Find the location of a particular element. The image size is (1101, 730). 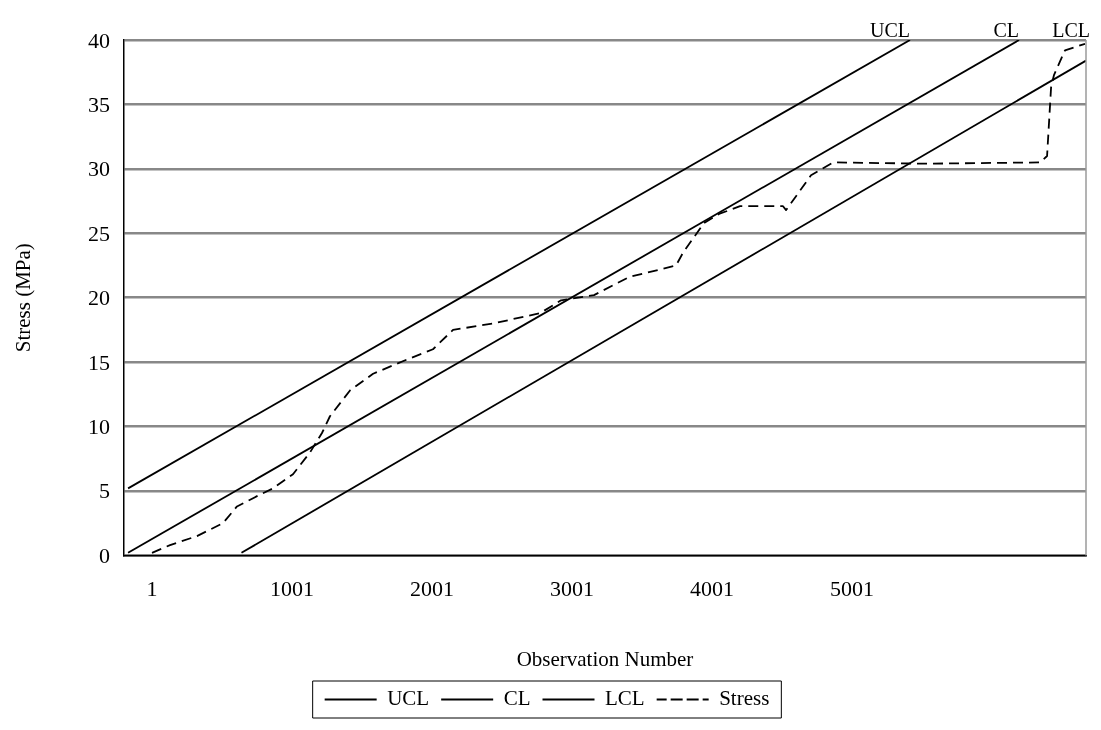

legend-label: LCL is located at coordinates (625, 698).